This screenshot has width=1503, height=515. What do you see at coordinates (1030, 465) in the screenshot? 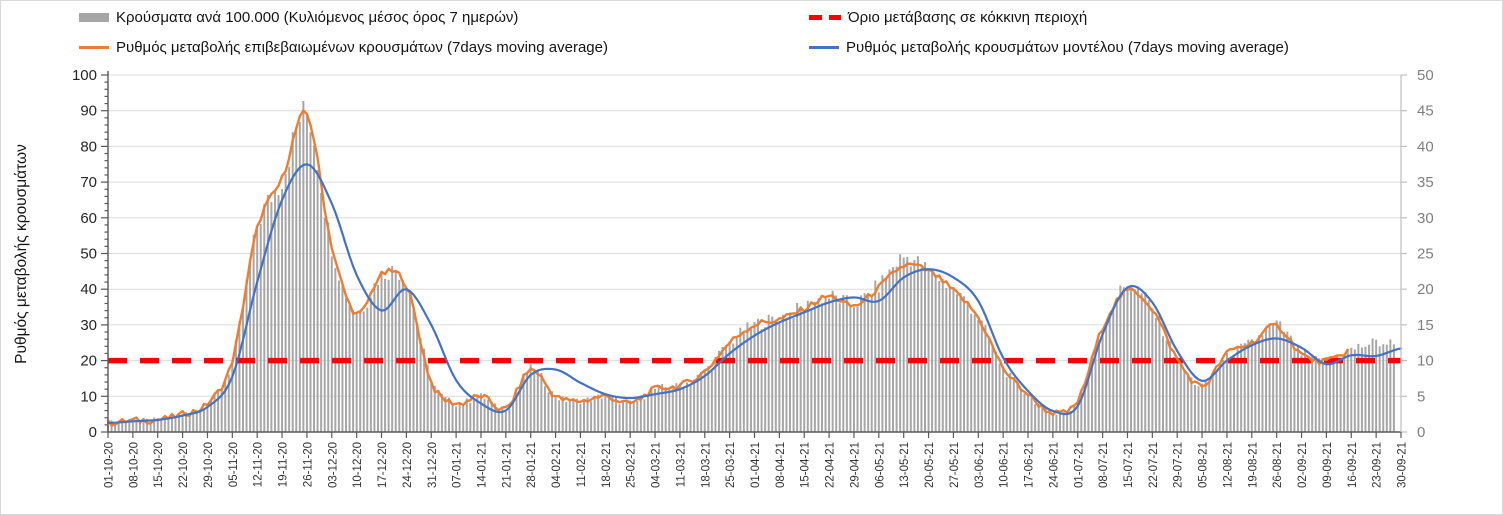
I see `x-tick-label: 17-06-21` at bounding box center [1030, 465].